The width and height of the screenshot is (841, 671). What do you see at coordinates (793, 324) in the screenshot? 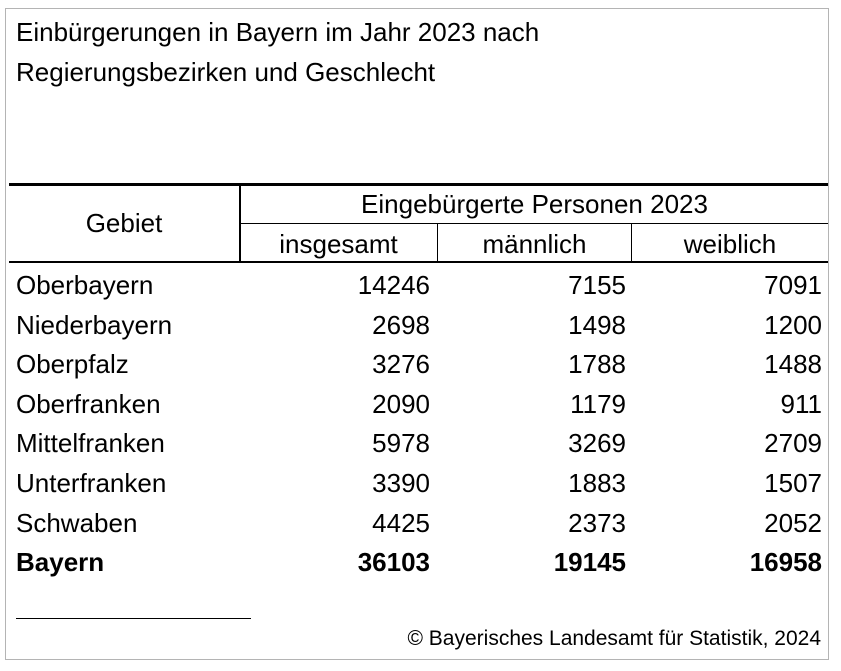
I see `cell-weiblich: 1200` at bounding box center [793, 324].